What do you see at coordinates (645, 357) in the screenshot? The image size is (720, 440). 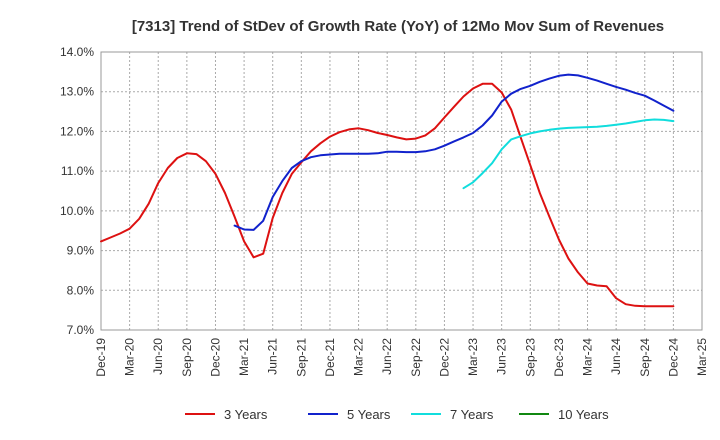 I see `x-tick-label: Sep-24` at bounding box center [645, 357].